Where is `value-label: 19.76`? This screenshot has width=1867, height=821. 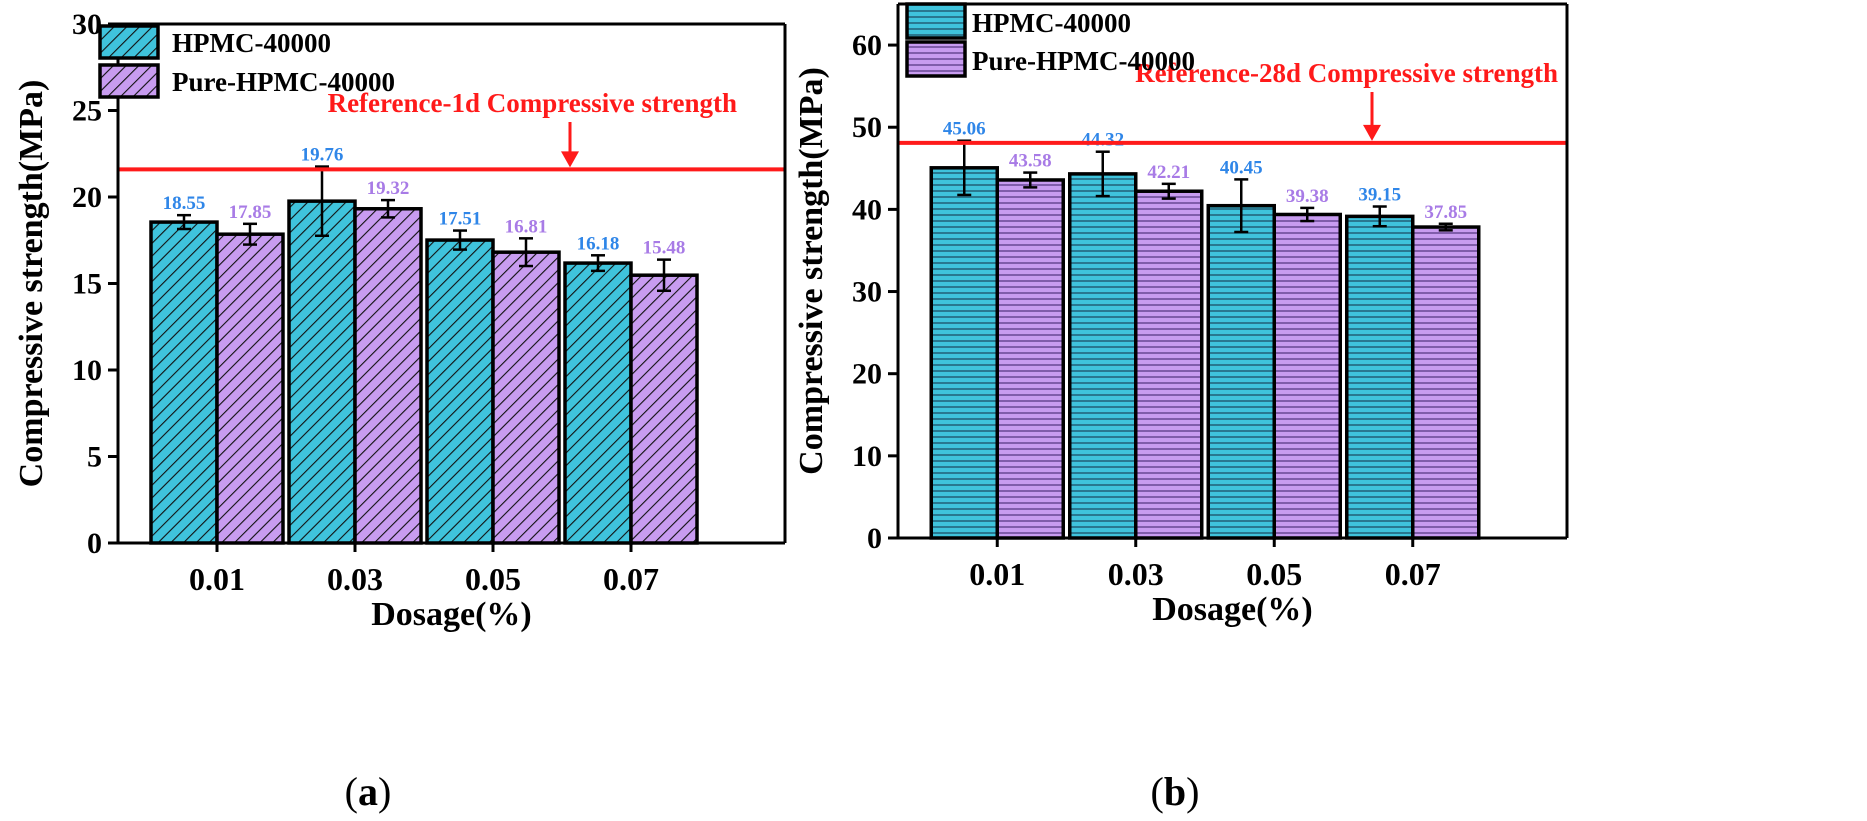 value-label: 19.76 is located at coordinates (322, 155).